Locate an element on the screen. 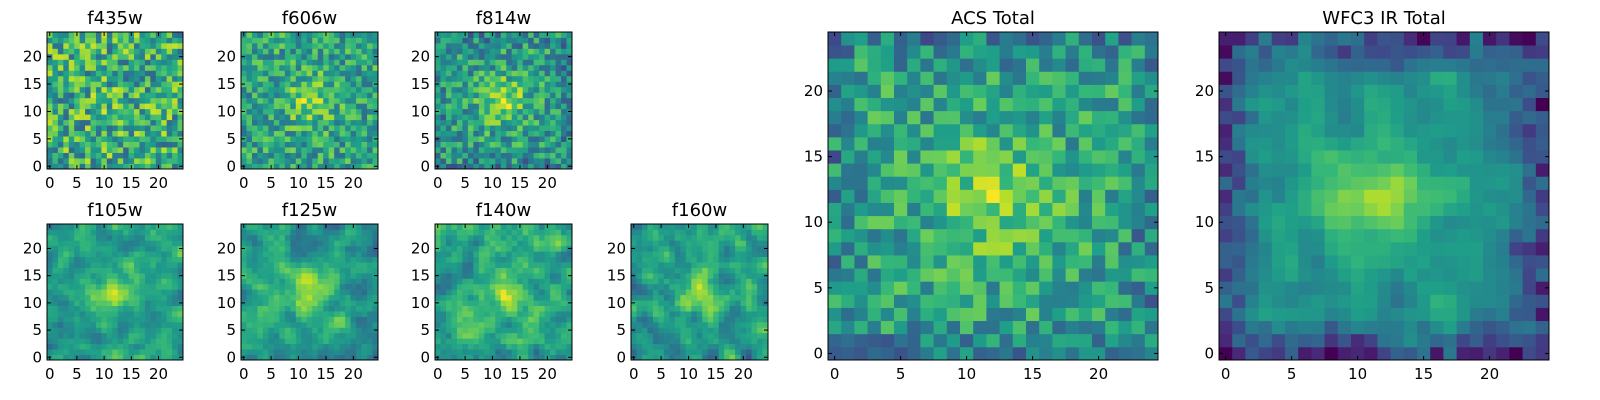 The width and height of the screenshot is (1600, 400). x-tick-label: 15 is located at coordinates (131, 183).